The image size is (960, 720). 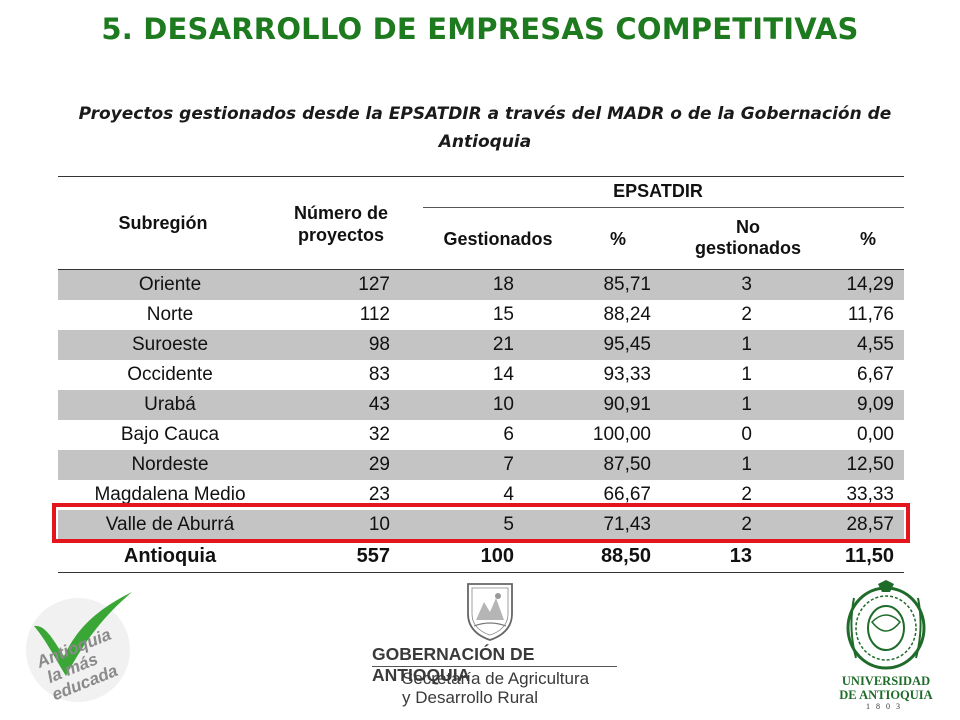 What do you see at coordinates (481, 285) in the screenshot?
I see `table-row: Oriente 127 18 85,71 3 14,29` at bounding box center [481, 285].